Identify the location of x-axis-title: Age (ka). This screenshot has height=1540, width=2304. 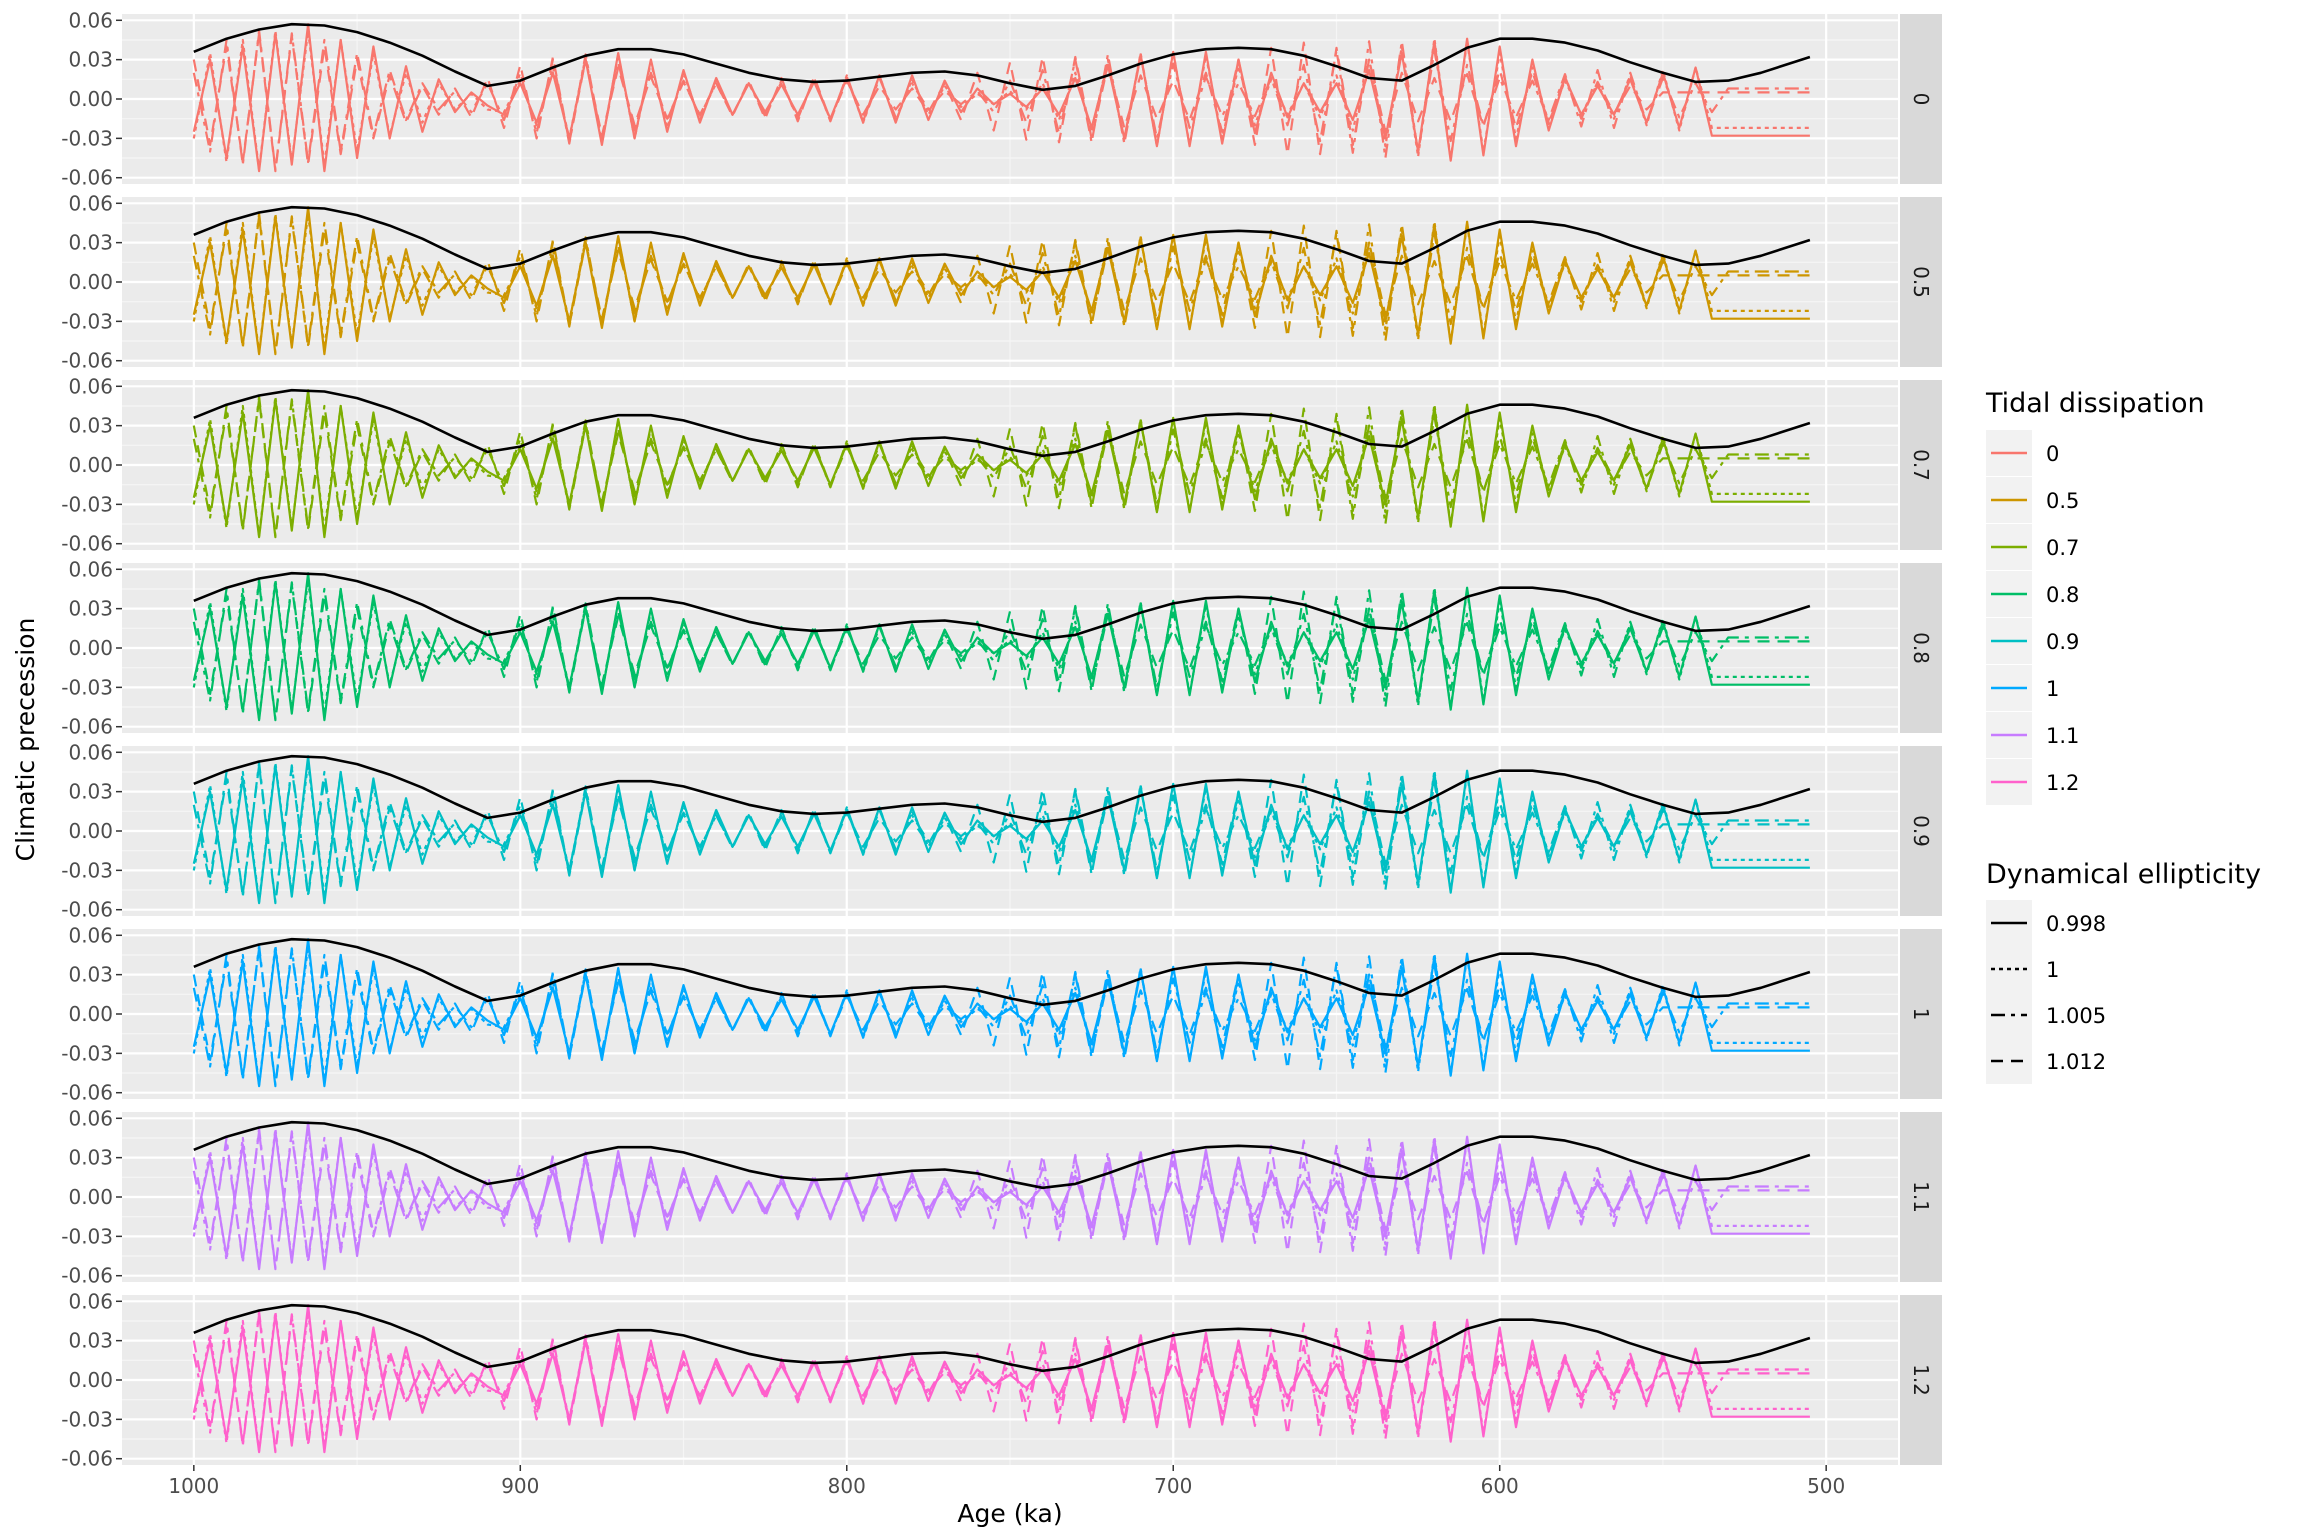
(1009, 1513).